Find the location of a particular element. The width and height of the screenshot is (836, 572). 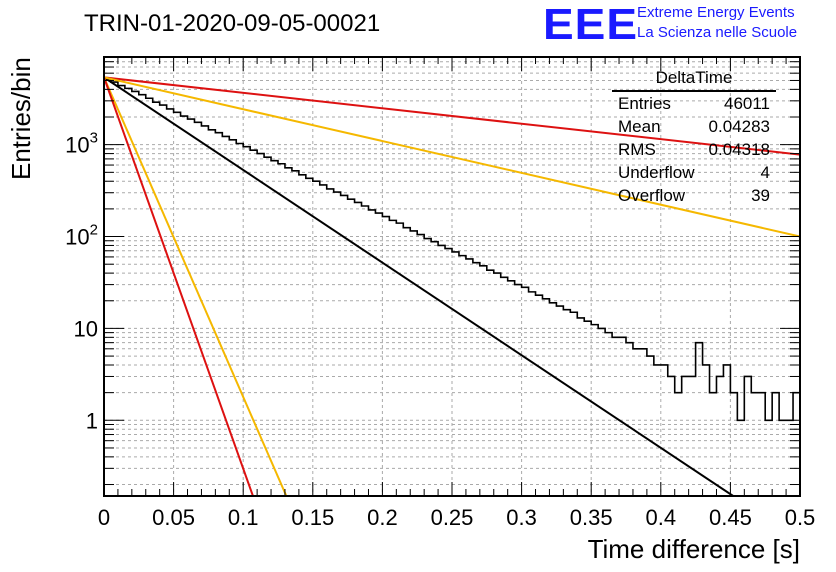

stats-value: 0.04283 is located at coordinates (739, 126).